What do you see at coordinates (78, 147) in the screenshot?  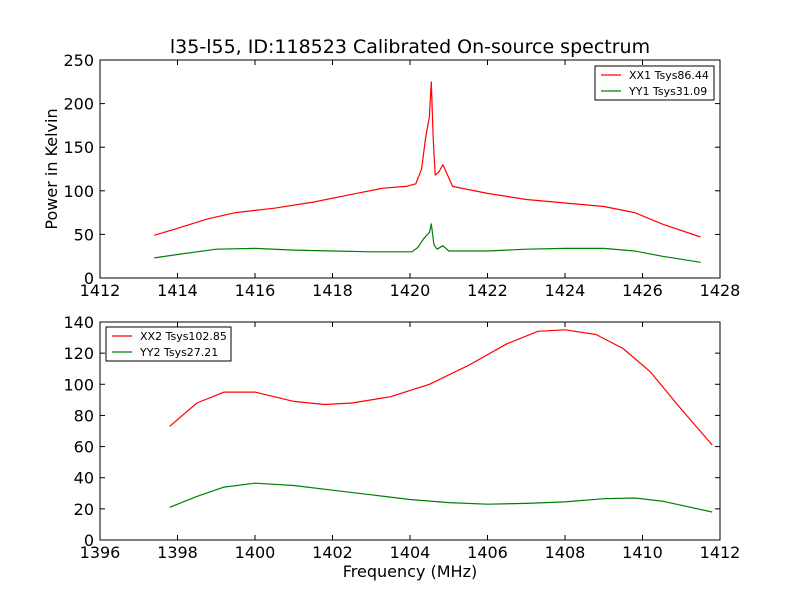 I see `y-tick-label: 150` at bounding box center [78, 147].